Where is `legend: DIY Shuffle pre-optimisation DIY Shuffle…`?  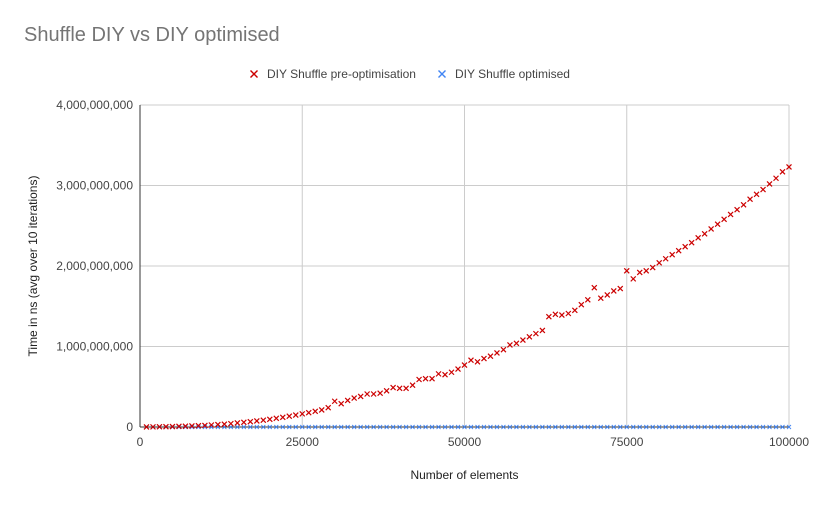
legend: DIY Shuffle pre-optimisation DIY Shuffle… is located at coordinates (410, 74).